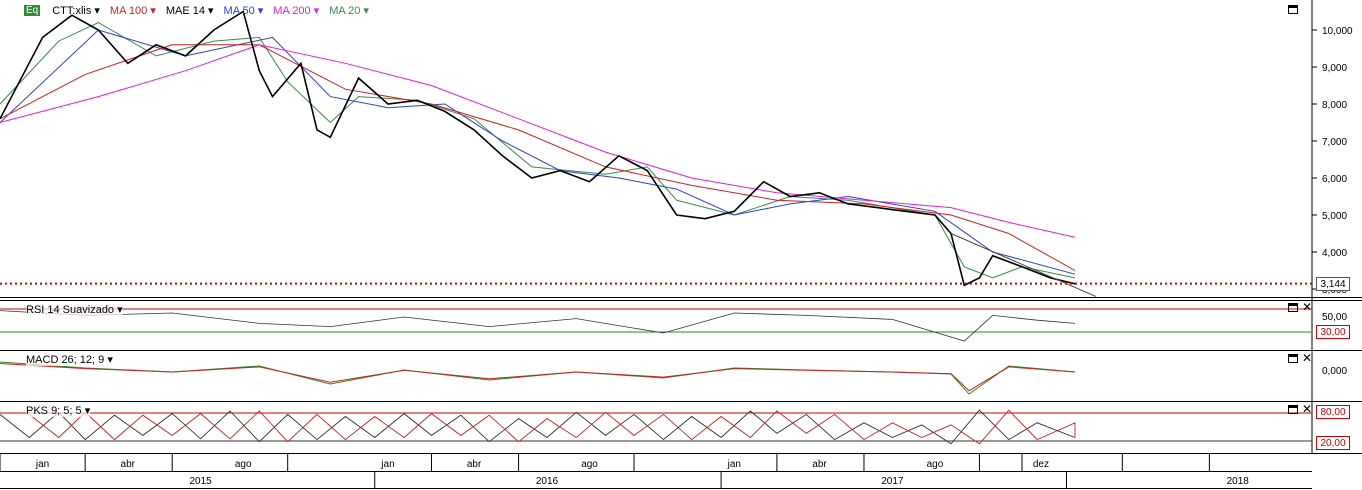 This screenshot has height=490, width=1362. What do you see at coordinates (189, 11) in the screenshot?
I see `legend-mae14: MAE 14 ▾` at bounding box center [189, 11].